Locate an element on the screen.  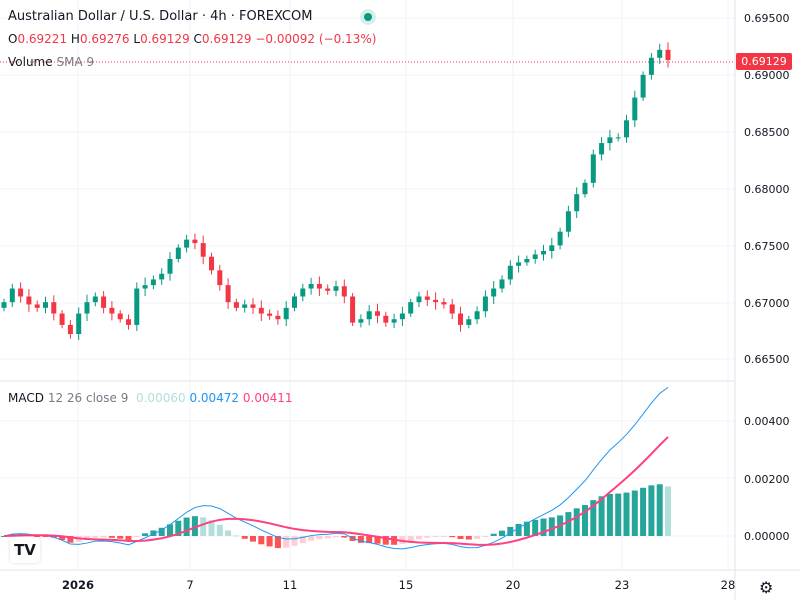
macd-tick: 0.00400 is located at coordinates (767, 421).